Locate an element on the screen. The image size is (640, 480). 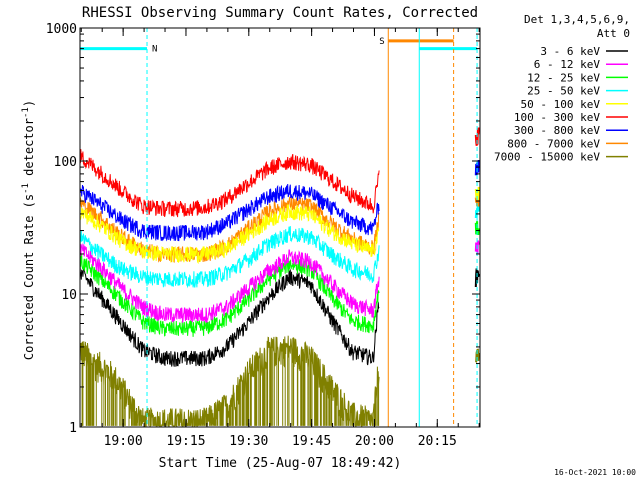
legend-label: 7000 - 15000 keV is located at coordinates (547, 157).